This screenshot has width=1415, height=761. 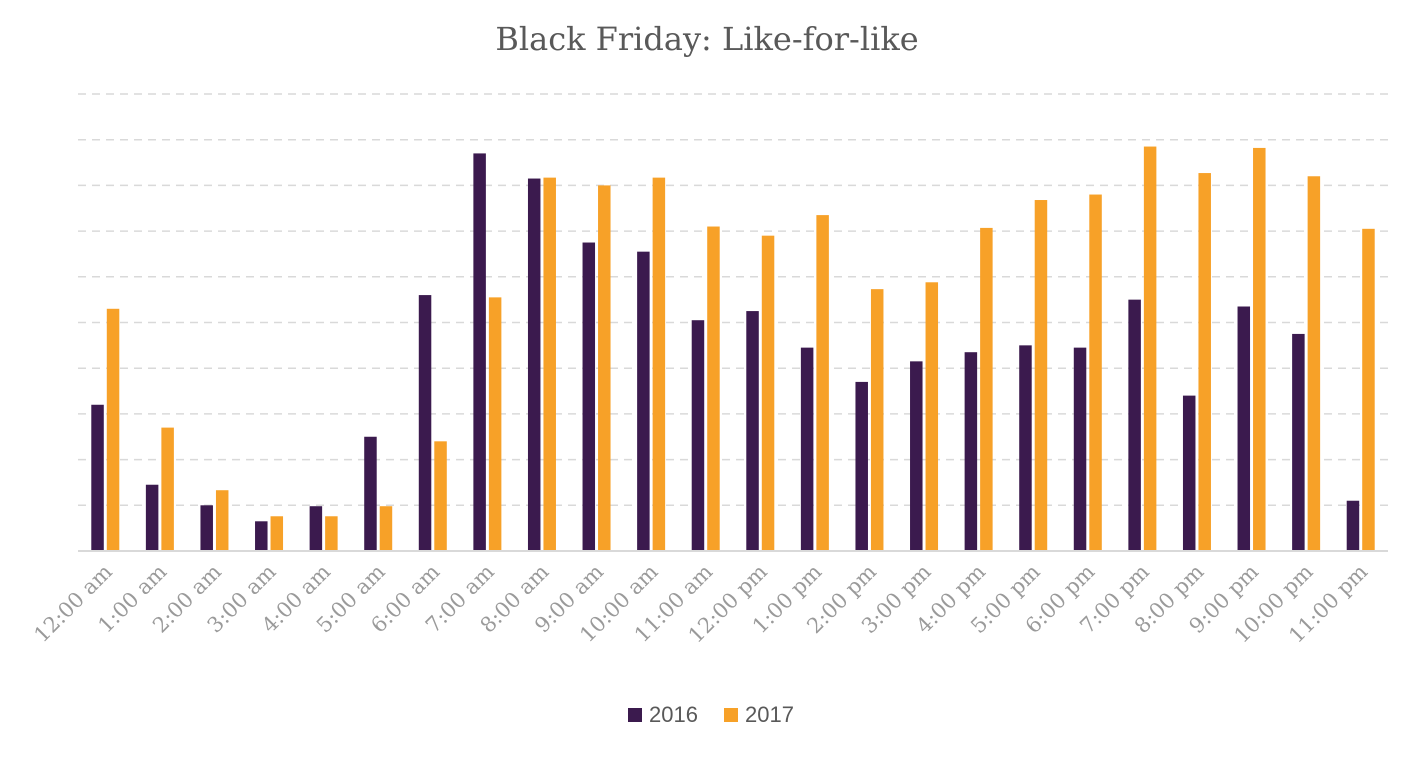 I want to click on x-tick-label: 12:00 am, so click(x=72, y=603).